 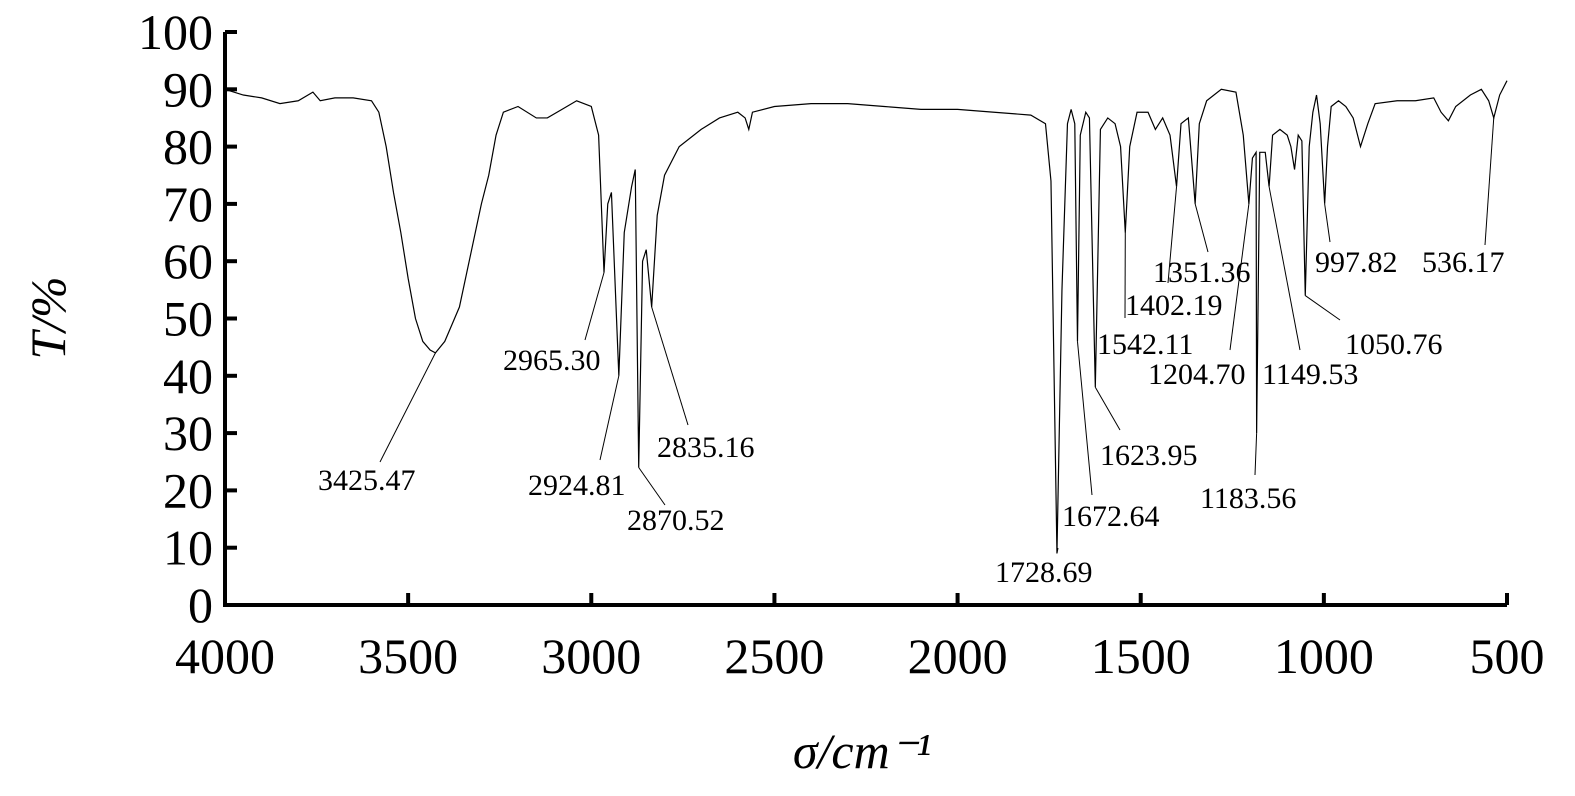 I want to click on y-tick-label: 100, so click(x=175, y=32).